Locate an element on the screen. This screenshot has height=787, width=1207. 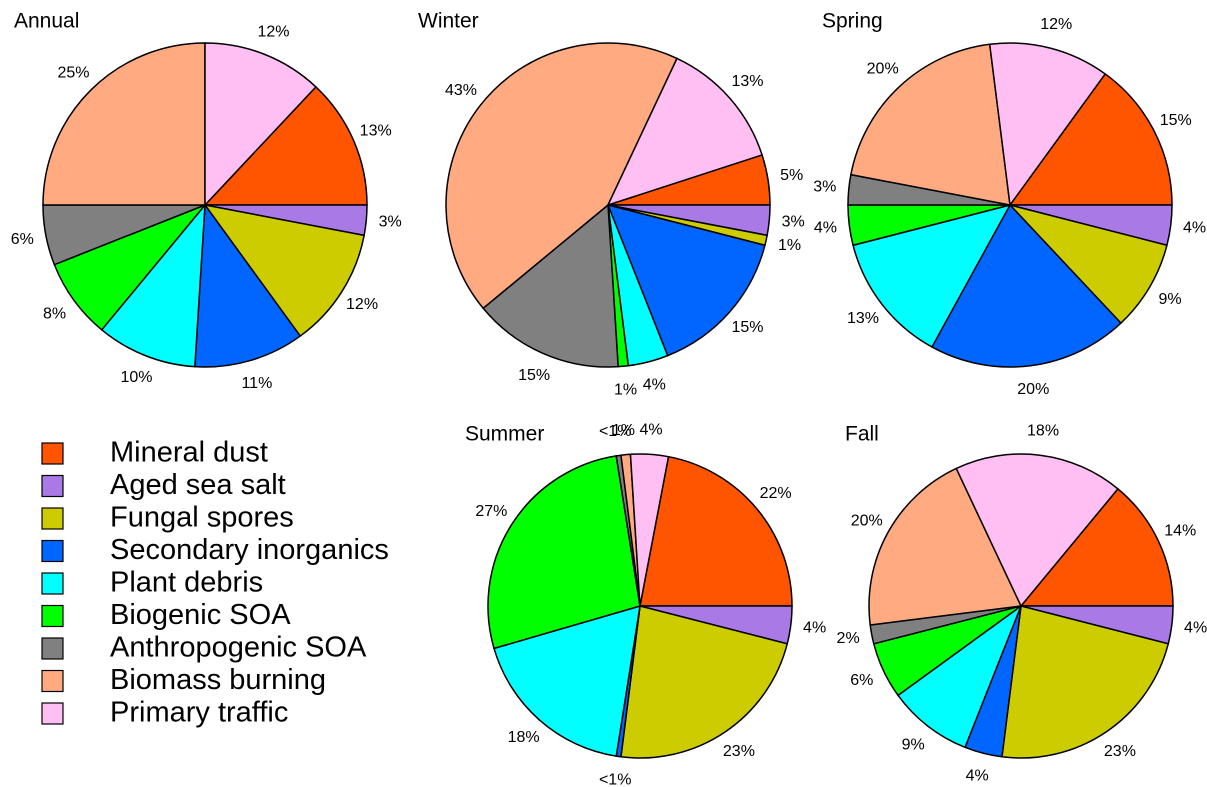
legend-label: Primary traffic is located at coordinates (199, 713).